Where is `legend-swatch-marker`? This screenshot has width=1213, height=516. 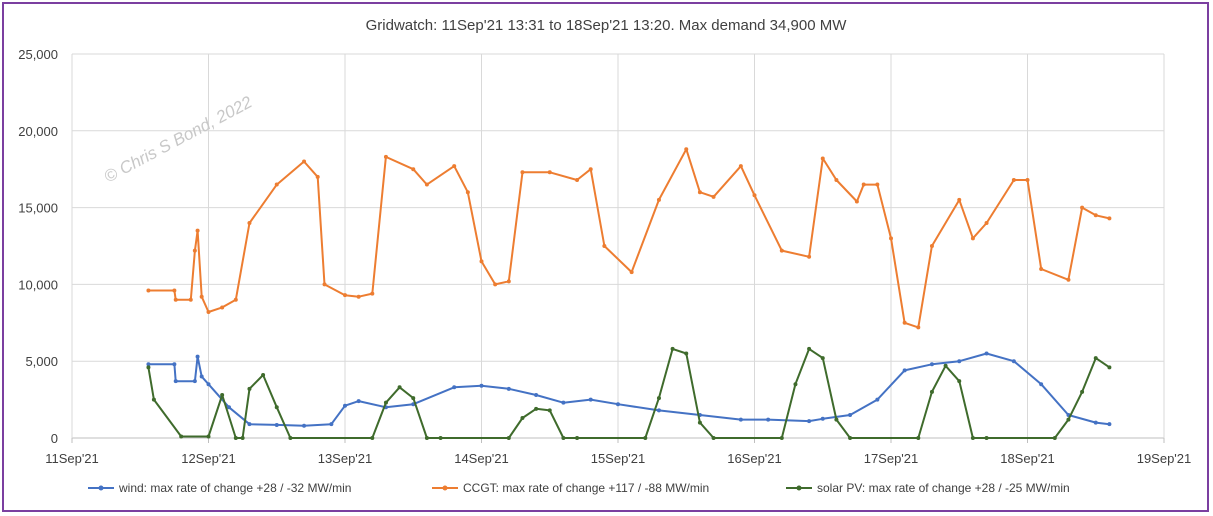 legend-swatch-marker is located at coordinates (445, 488).